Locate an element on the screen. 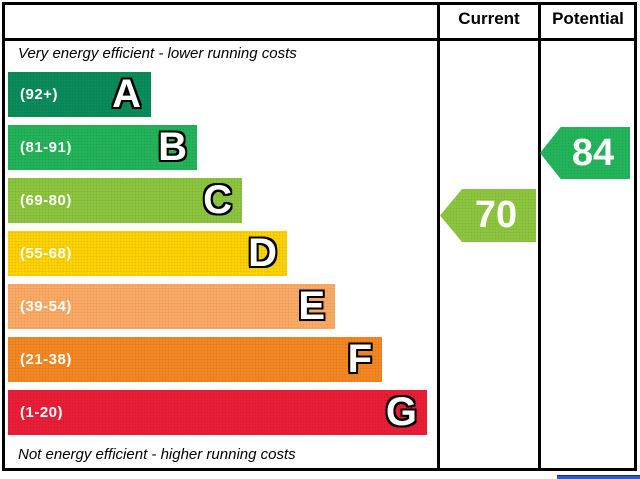  band-E: (39-54) E is located at coordinates (171, 306).